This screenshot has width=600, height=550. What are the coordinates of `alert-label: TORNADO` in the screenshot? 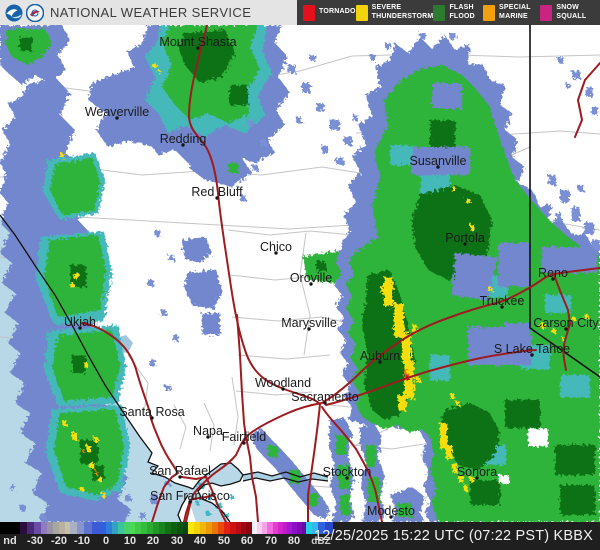 It's located at (337, 12).